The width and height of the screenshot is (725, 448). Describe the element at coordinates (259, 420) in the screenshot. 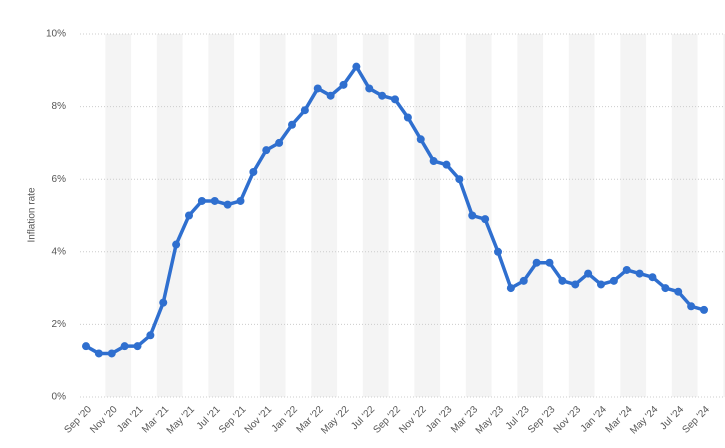

I see `x-tick-label: Nov '21` at that location.